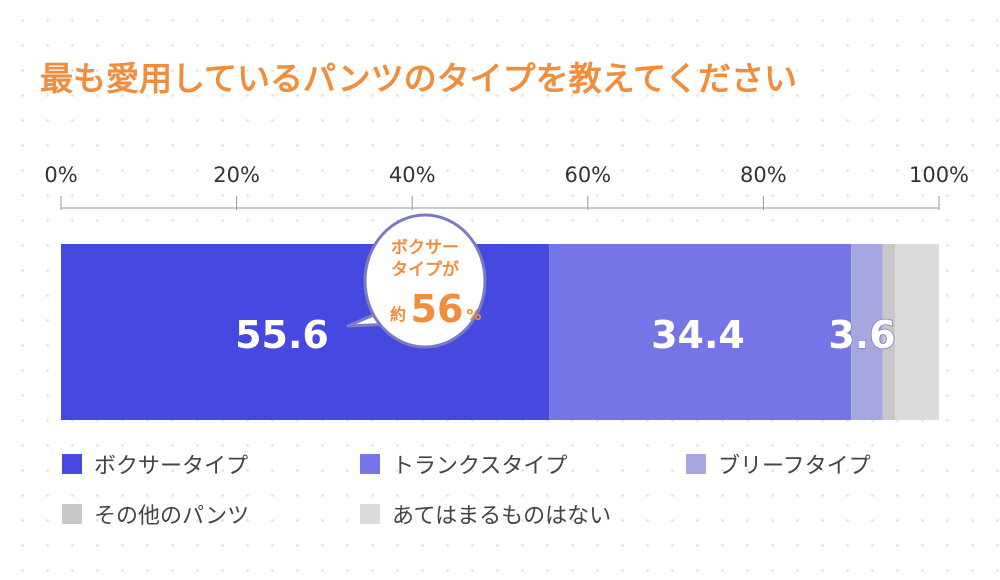  I want to click on callout-suffix: %, so click(473, 315).